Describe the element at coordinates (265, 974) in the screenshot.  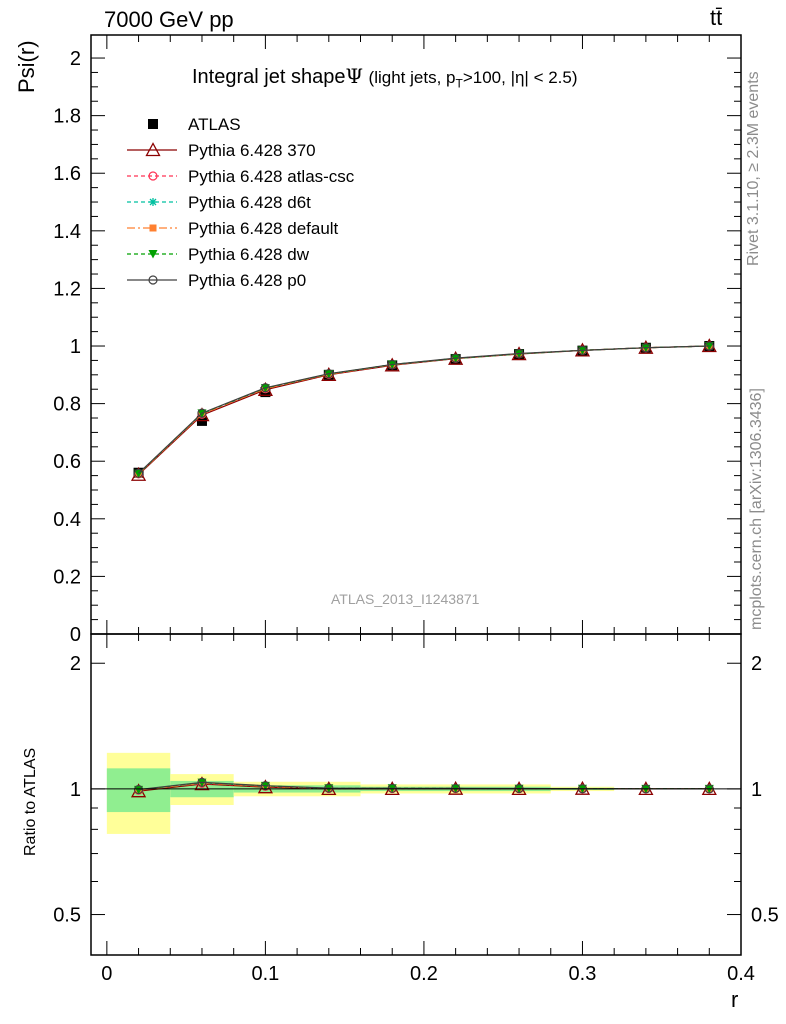
I see `x-tick-label: 0.1` at that location.